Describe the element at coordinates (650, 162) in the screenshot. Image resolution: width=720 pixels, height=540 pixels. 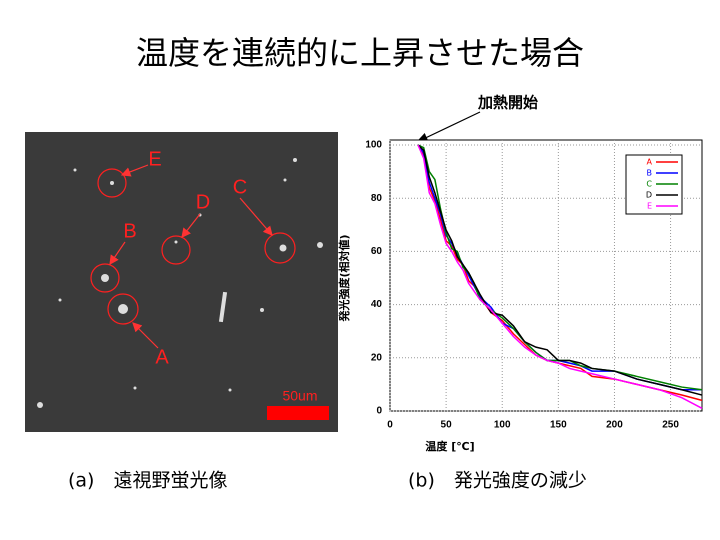
I see `legend-label: A` at that location.